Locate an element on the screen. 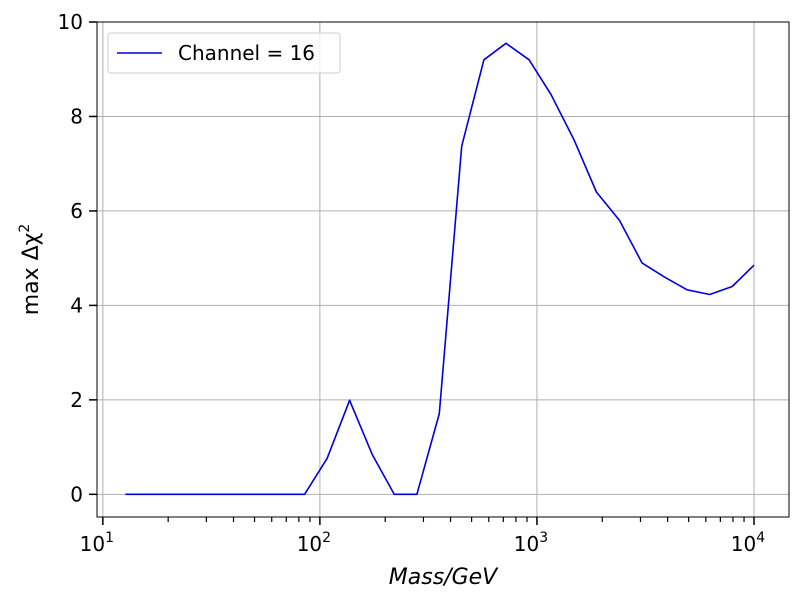  x-tick-label: 10¹ is located at coordinates (97, 543).